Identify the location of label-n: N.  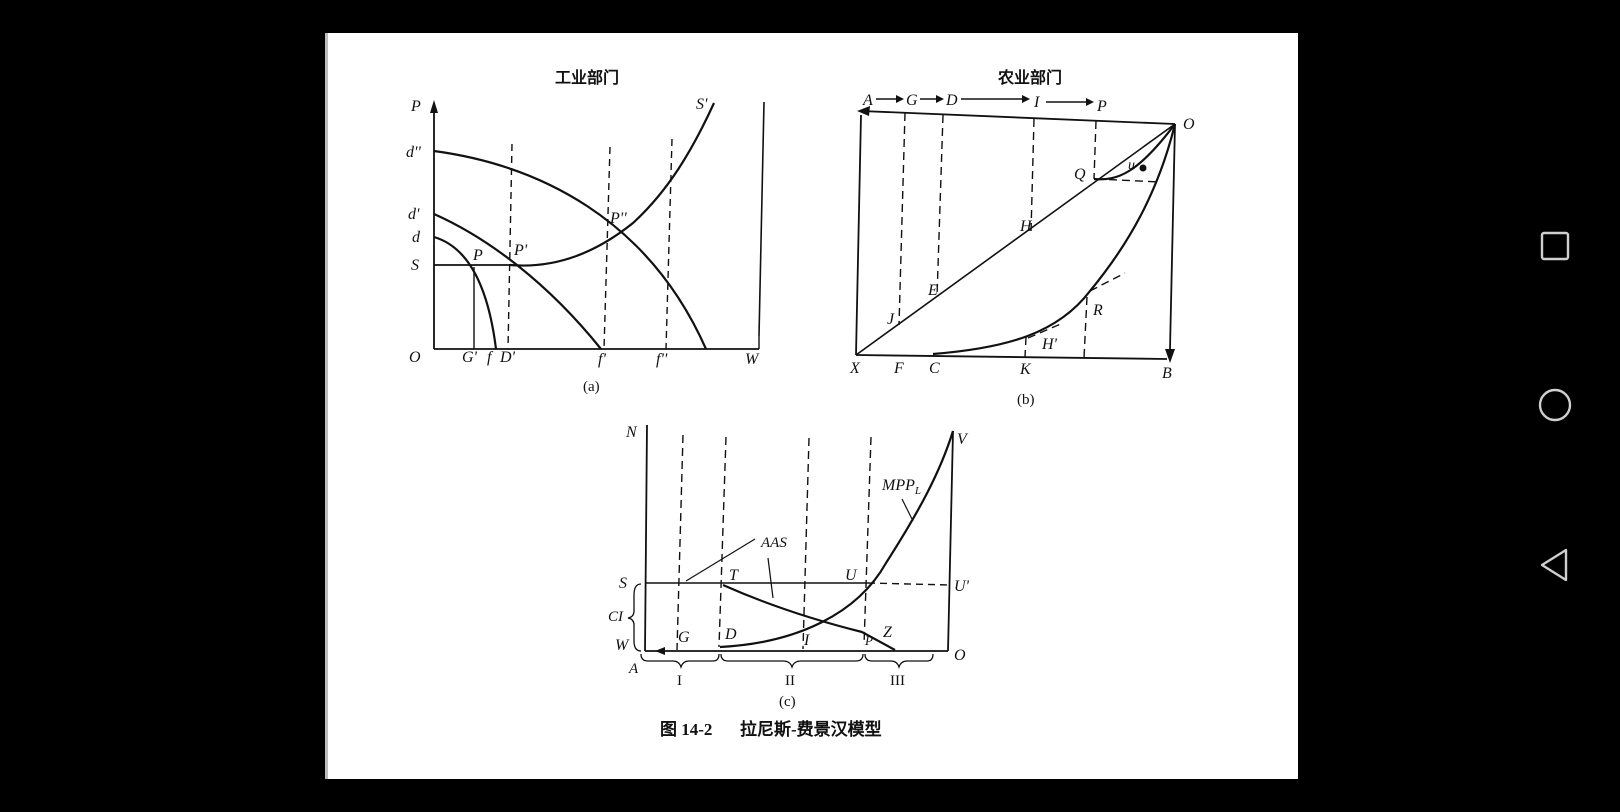
(631, 432).